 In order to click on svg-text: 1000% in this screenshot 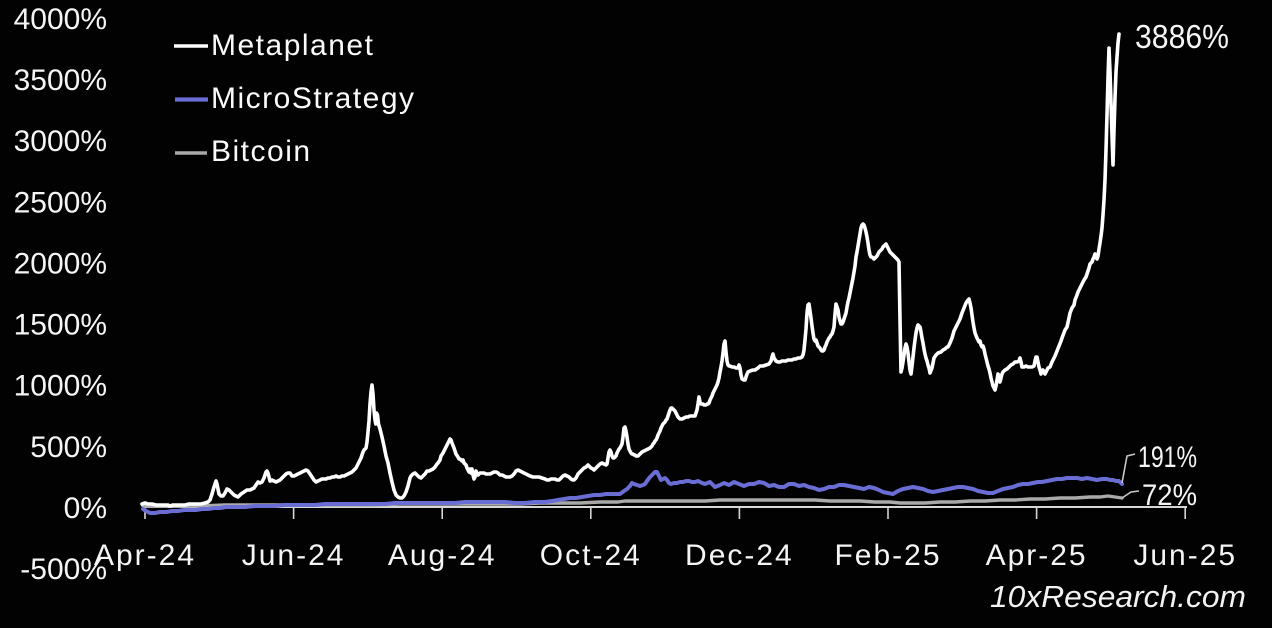, I will do `click(60, 386)`.